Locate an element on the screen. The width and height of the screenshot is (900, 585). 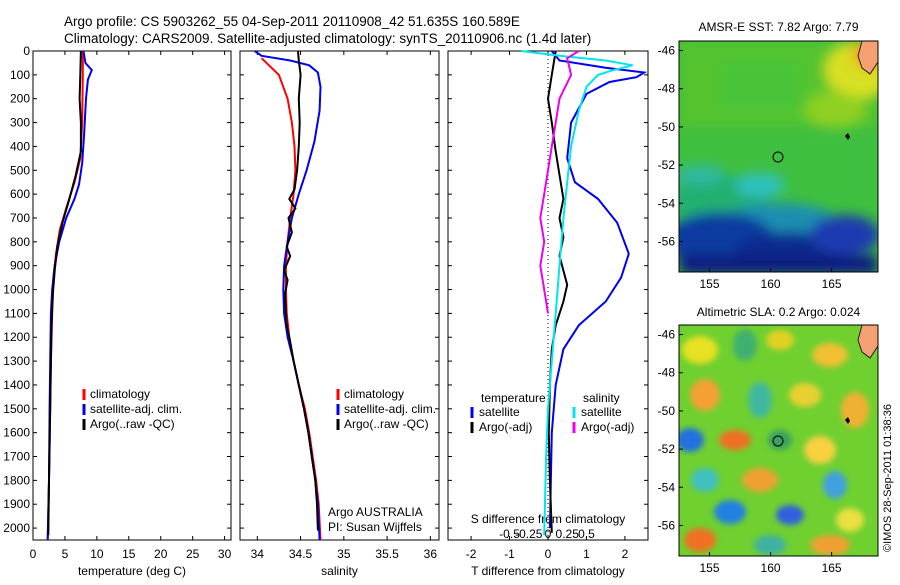
y-tick-label: 1600 is located at coordinates (16, 433).